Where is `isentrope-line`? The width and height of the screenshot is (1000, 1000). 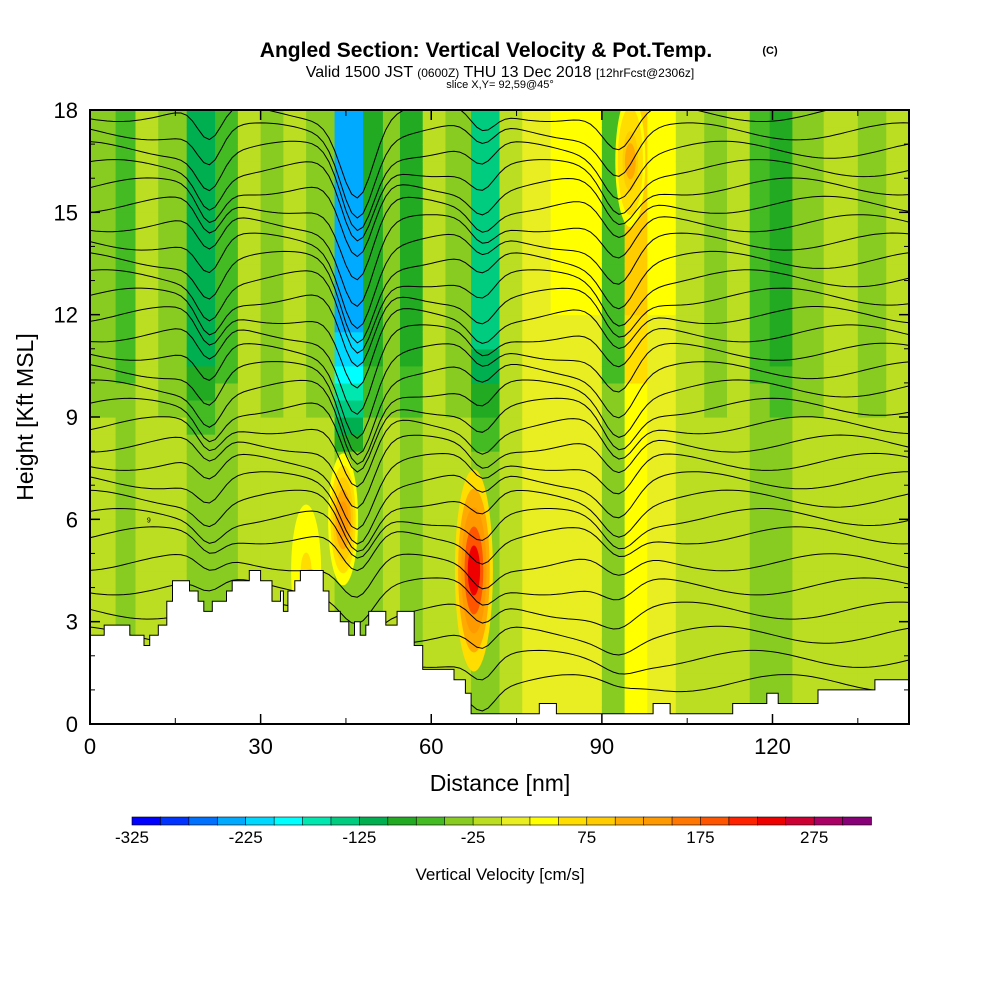 isentrope-line is located at coordinates (499, 471).